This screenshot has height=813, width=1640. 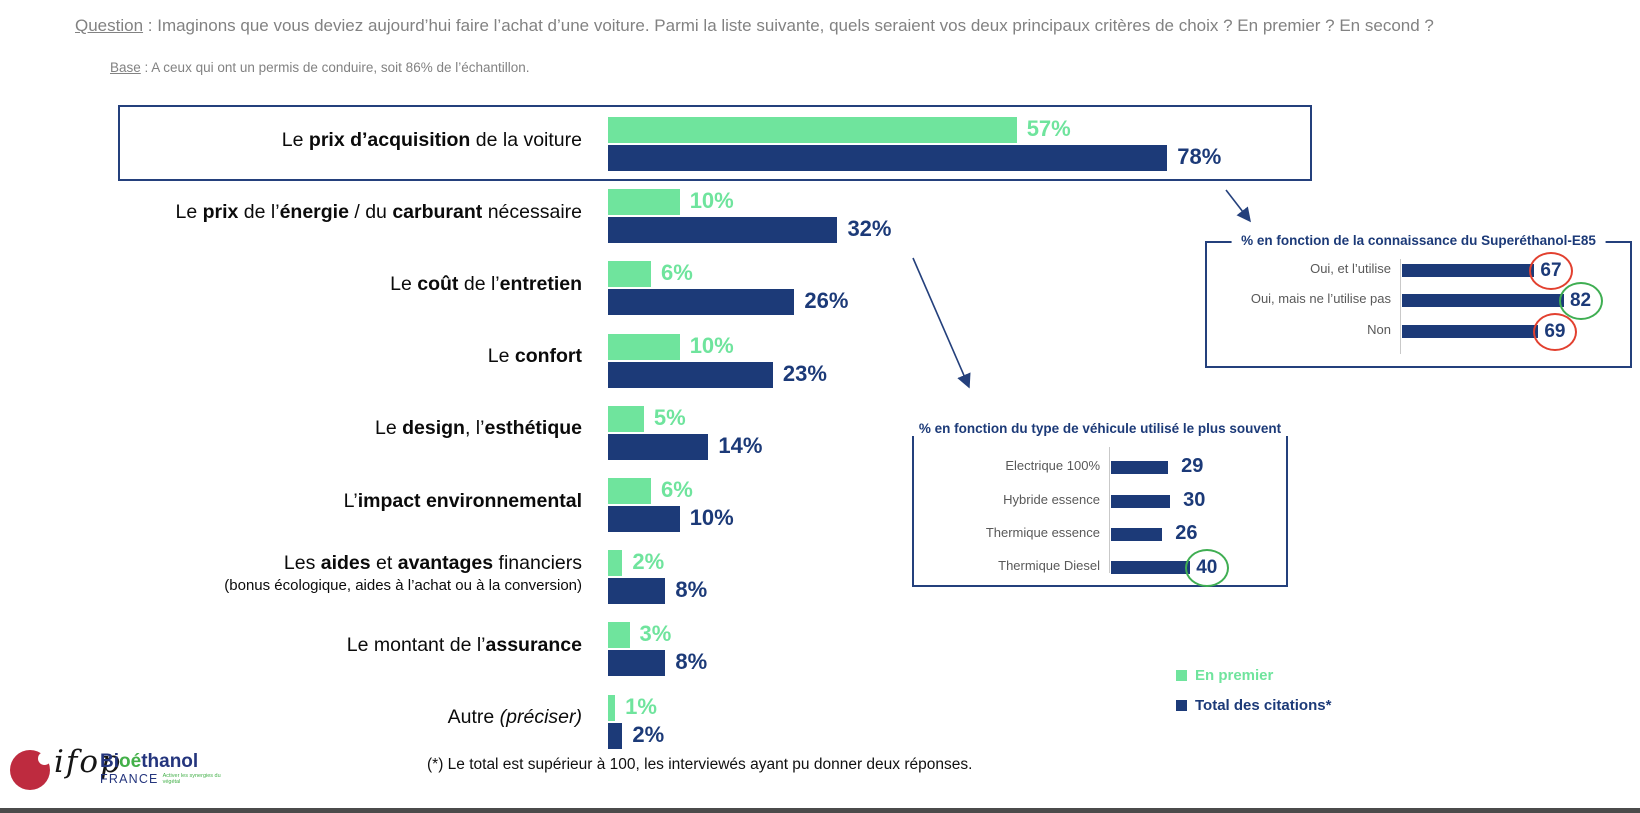 What do you see at coordinates (1550, 271) in the screenshot?
I see `inset-value-circled: 67` at bounding box center [1550, 271].